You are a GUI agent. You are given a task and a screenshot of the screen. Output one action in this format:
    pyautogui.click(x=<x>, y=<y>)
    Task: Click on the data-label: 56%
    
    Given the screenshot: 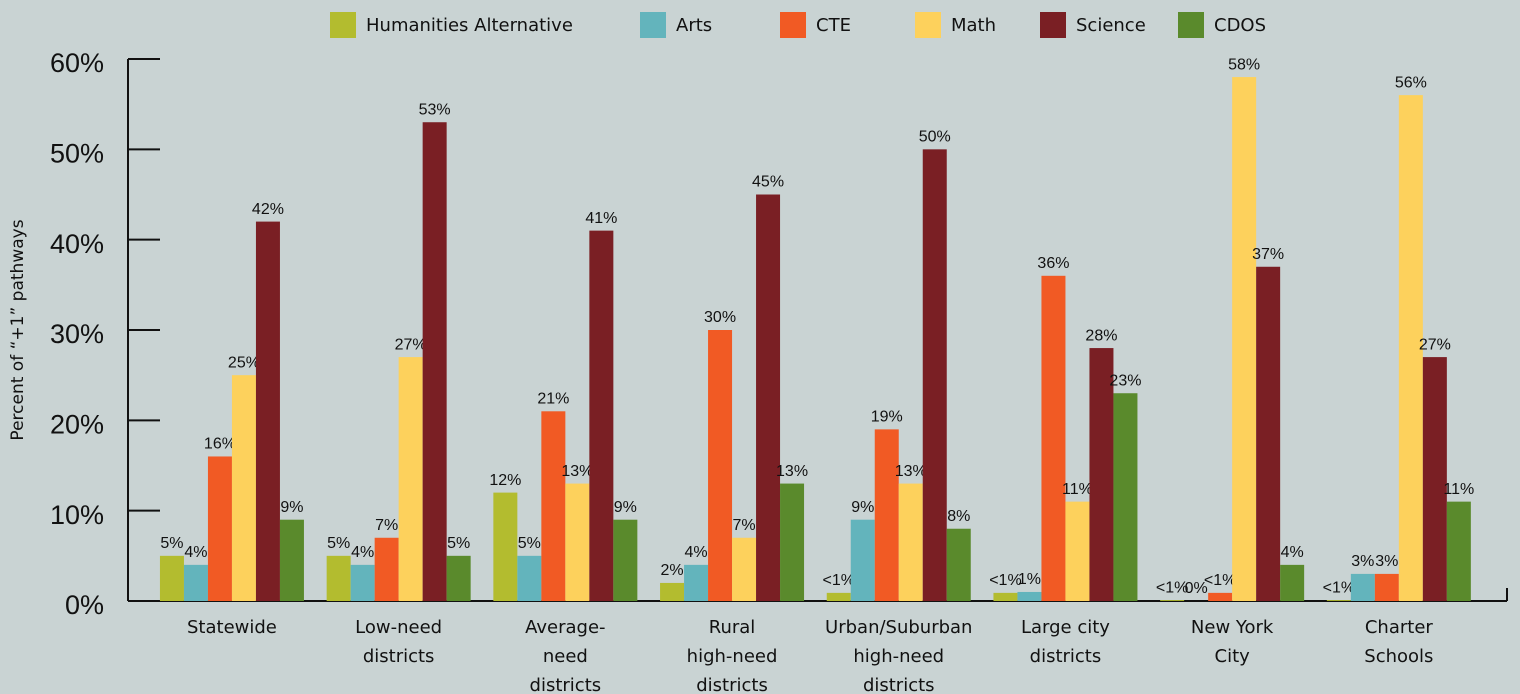 What is the action you would take?
    pyautogui.click(x=1411, y=82)
    